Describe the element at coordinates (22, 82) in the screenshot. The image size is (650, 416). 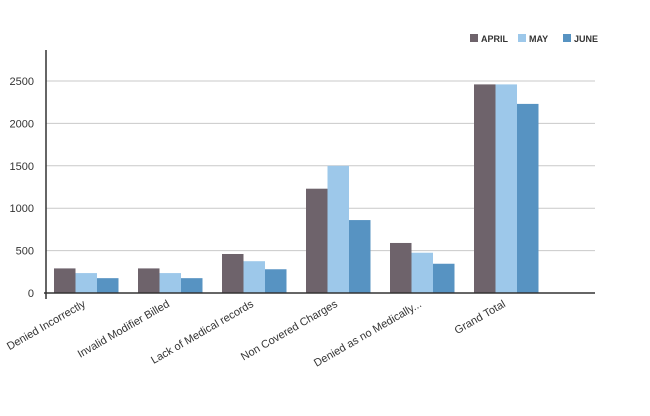
I see `y-tick-label: 2500` at that location.